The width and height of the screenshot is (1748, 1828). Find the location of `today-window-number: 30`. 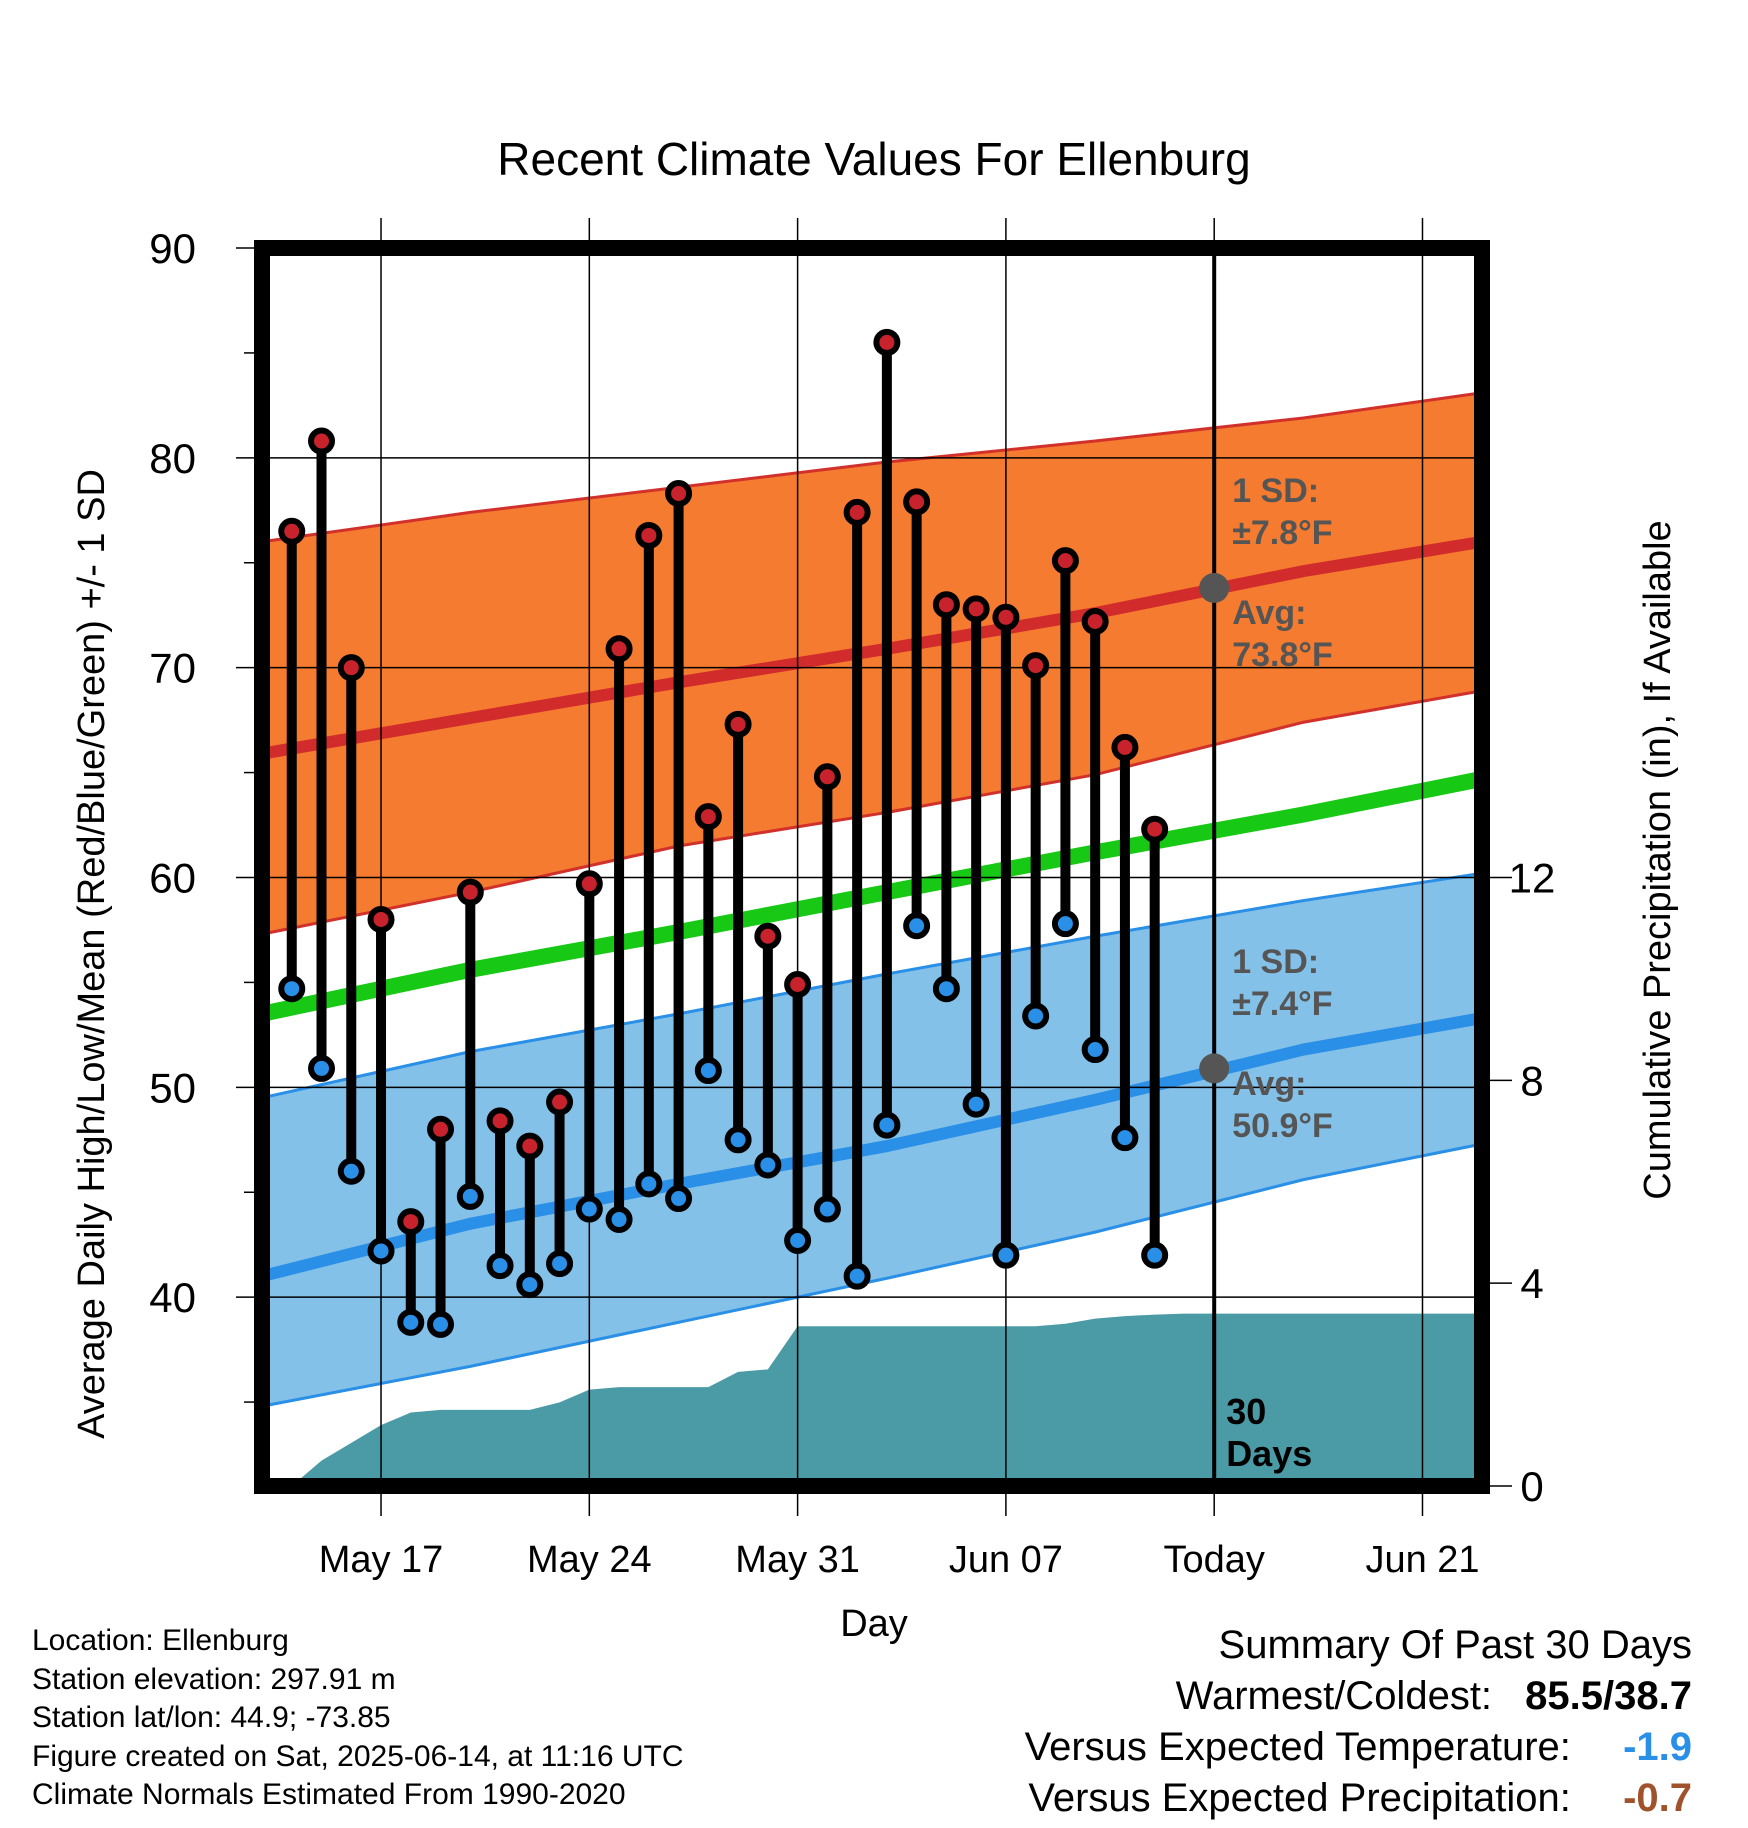

today-window-number: 30 is located at coordinates (1246, 1411).